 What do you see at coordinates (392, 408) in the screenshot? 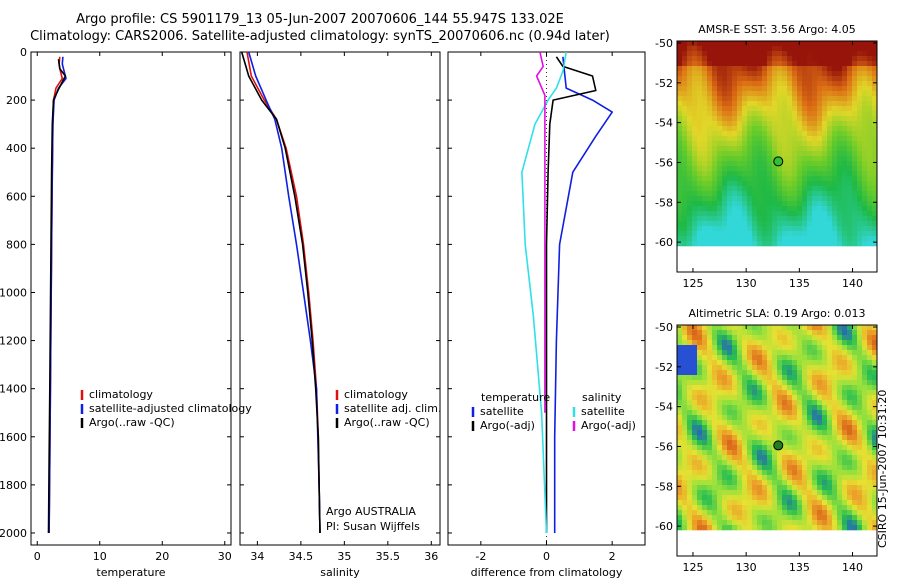
I see `legend-label: satellite adj. clim.` at bounding box center [392, 408].